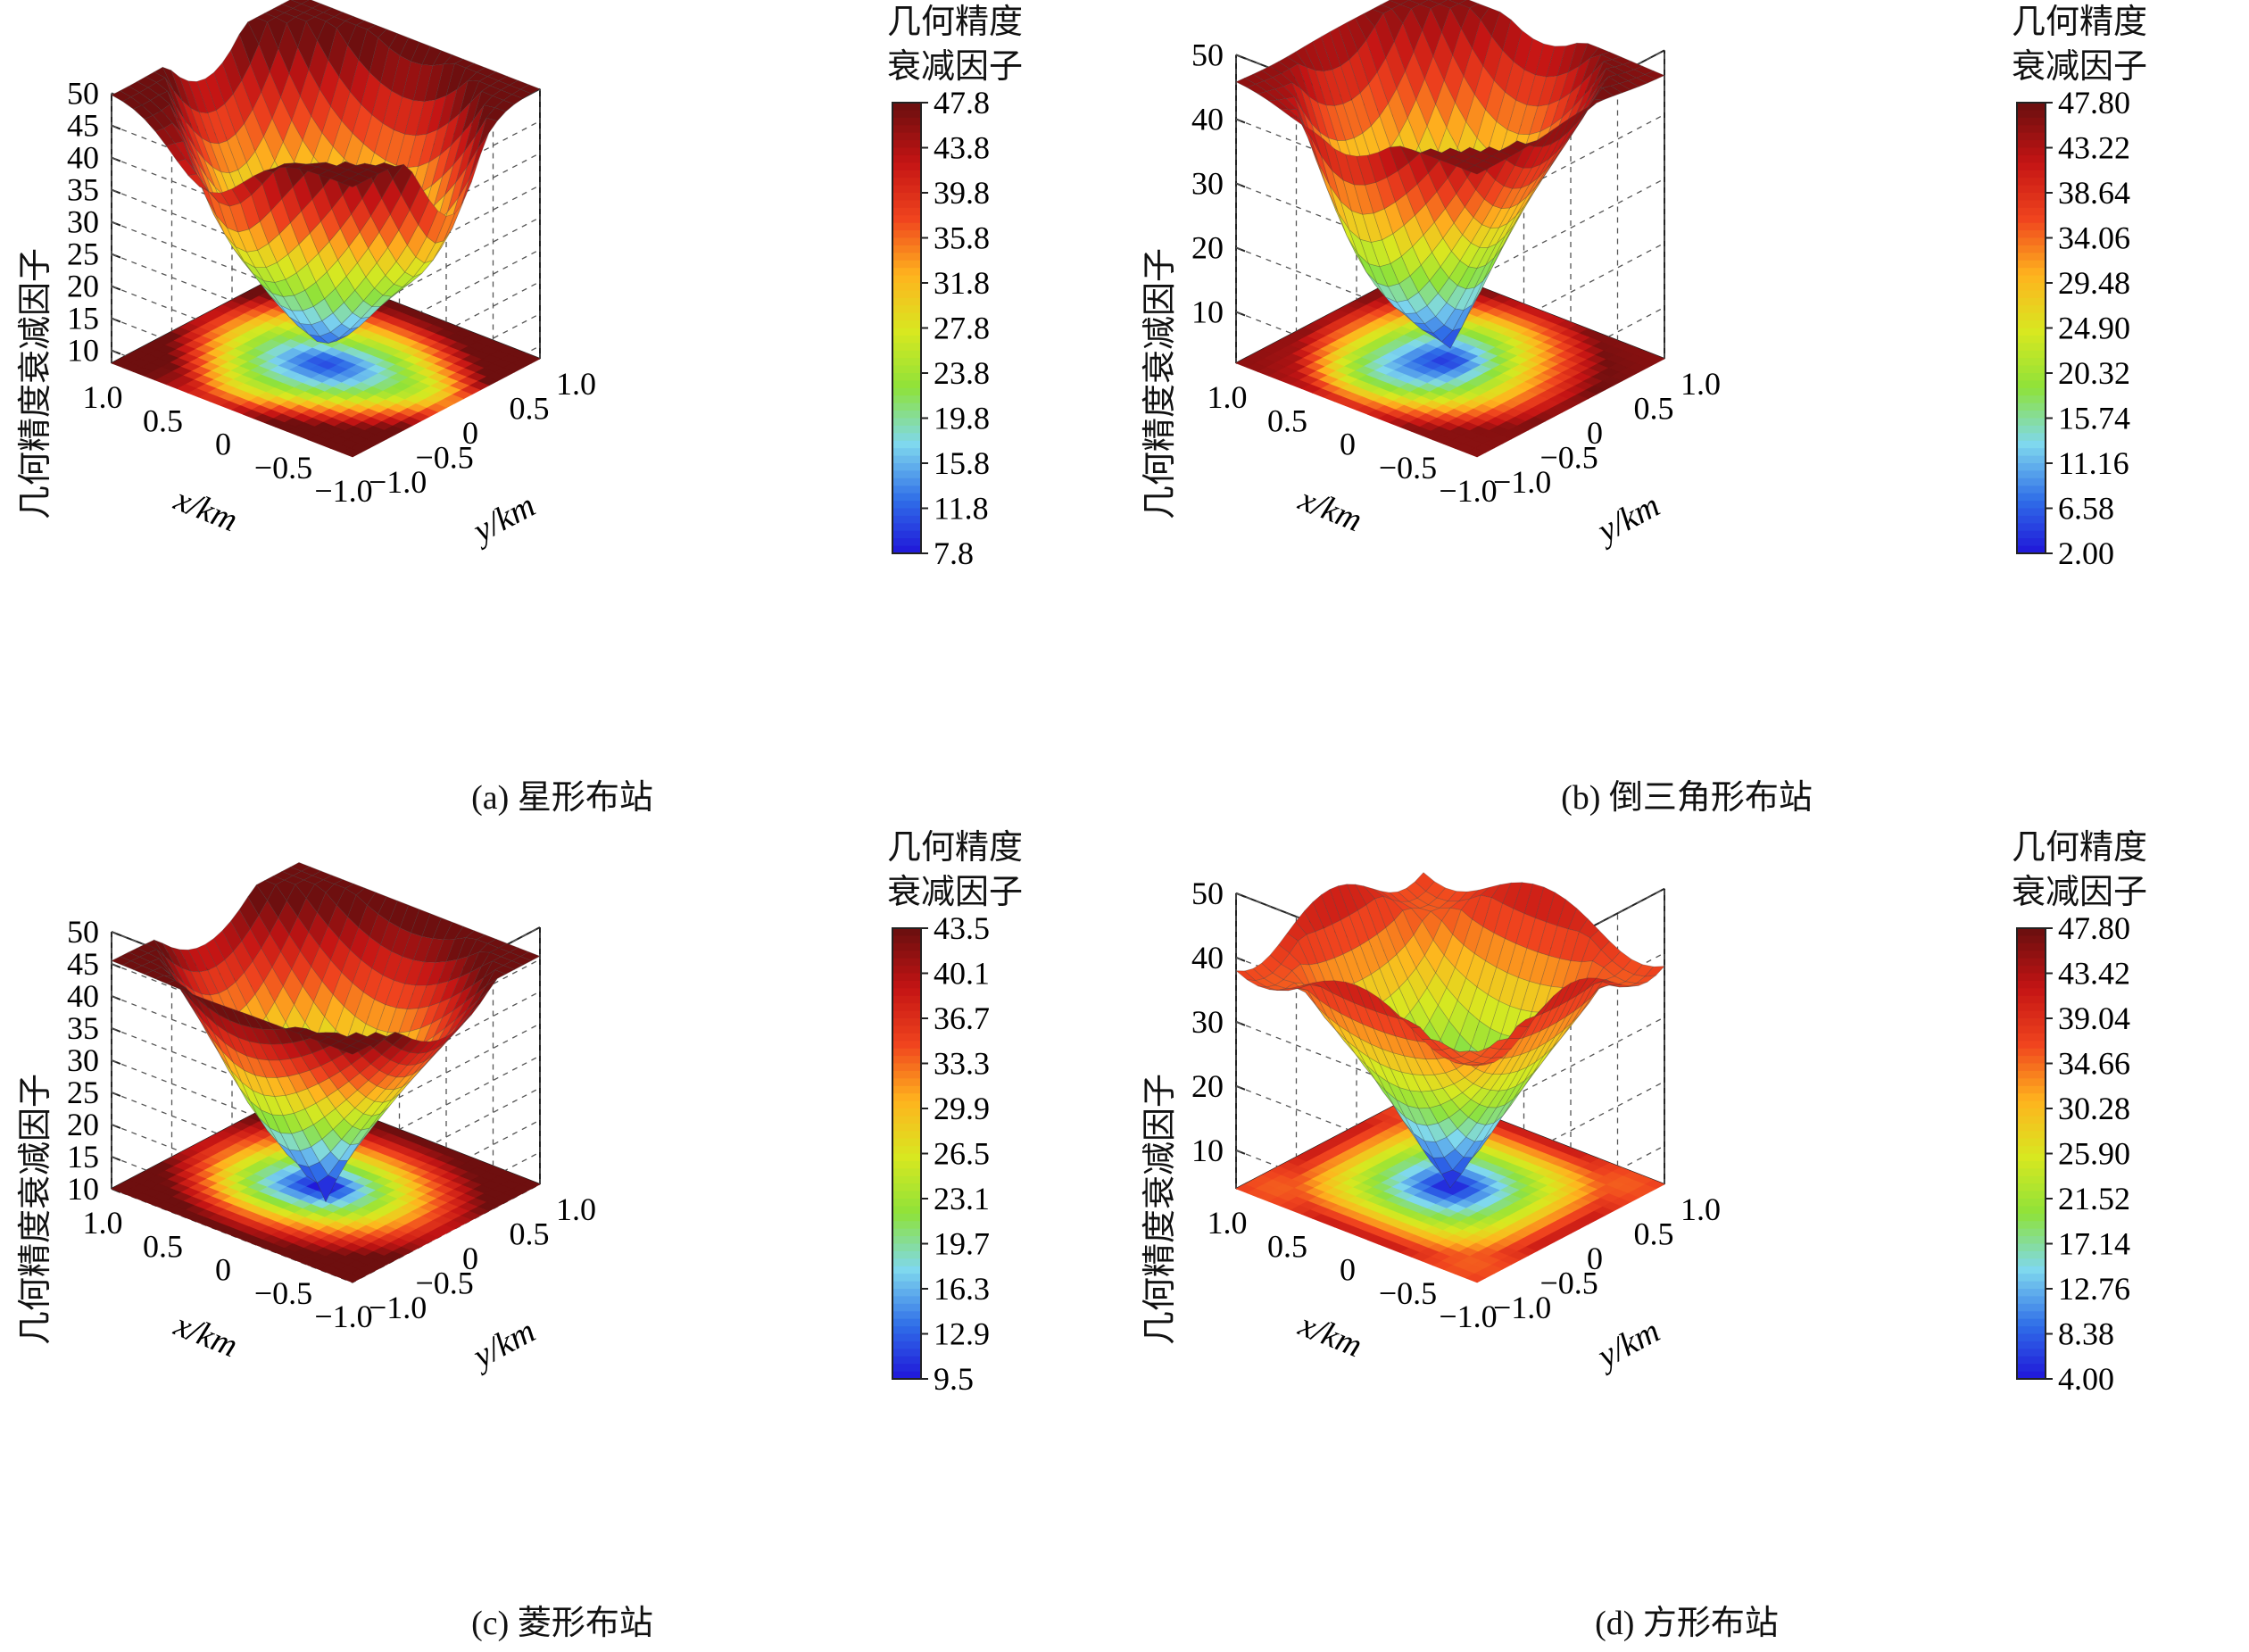 This screenshot has width=2249, height=1652. Describe the element at coordinates (398, 1308) in the screenshot. I see `y-tick-label: −1.0` at that location.